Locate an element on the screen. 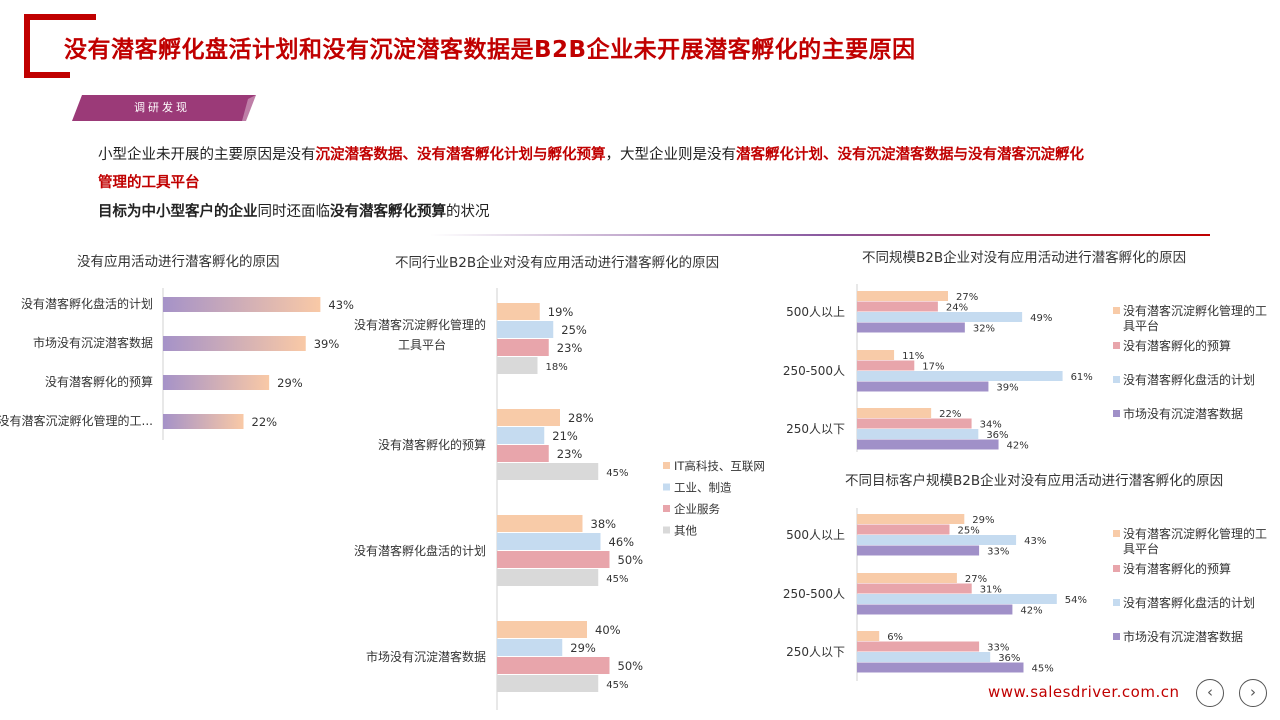 The width and height of the screenshot is (1280, 720). page-title: 没有潜客孵化盘活计划和没有沉淀潜客数据是B2B企业未开展潜客孵化的主要原因 is located at coordinates (490, 50).